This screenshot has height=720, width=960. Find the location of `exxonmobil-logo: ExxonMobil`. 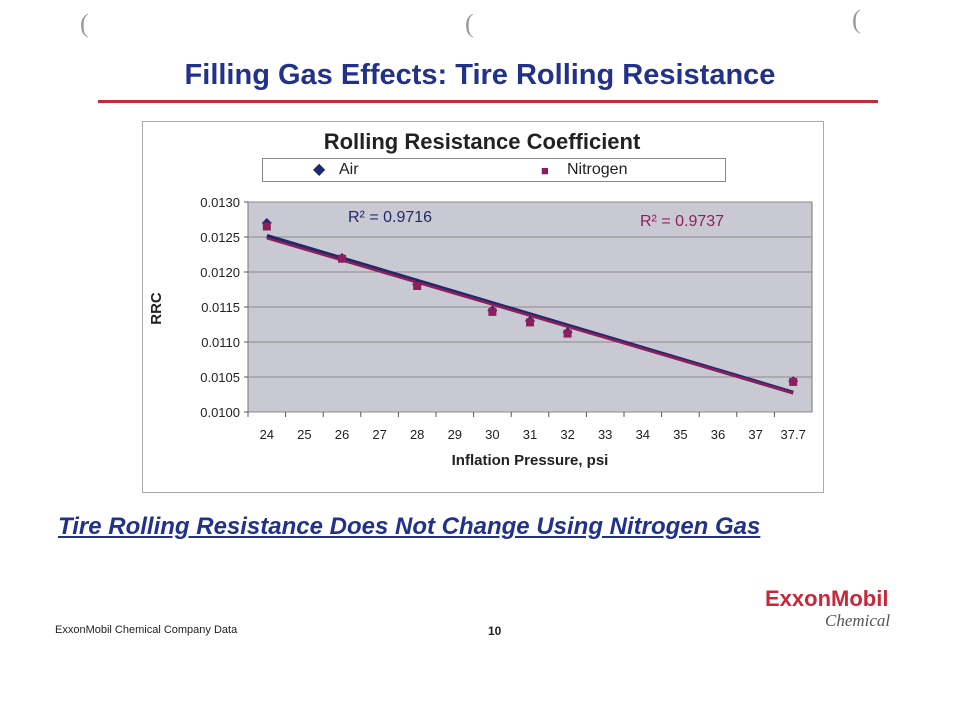

exxonmobil-logo: ExxonMobil is located at coordinates (827, 598).